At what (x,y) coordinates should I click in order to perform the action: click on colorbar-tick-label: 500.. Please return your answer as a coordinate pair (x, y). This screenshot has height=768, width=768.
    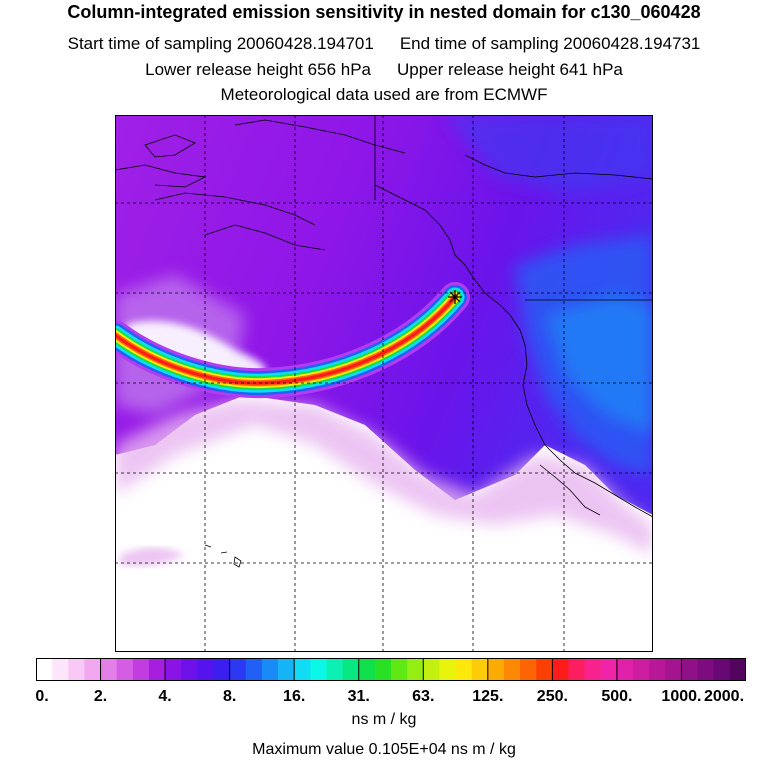
    Looking at the image, I should click on (617, 696).